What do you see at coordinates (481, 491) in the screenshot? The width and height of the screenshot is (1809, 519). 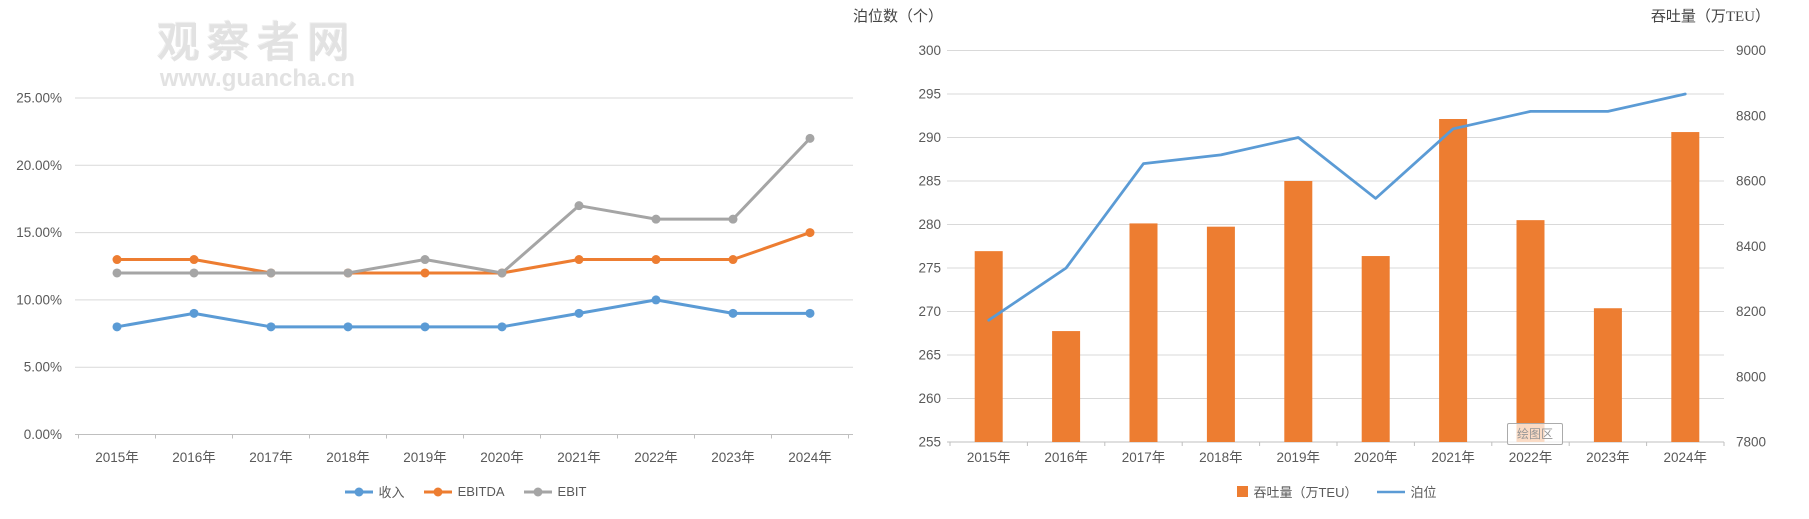 I see `legend-label-ebitda: EBITDA` at bounding box center [481, 491].